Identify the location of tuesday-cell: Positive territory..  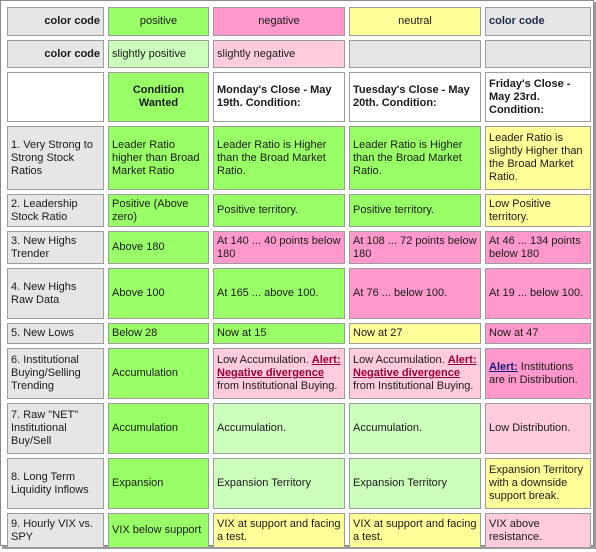
(415, 210).